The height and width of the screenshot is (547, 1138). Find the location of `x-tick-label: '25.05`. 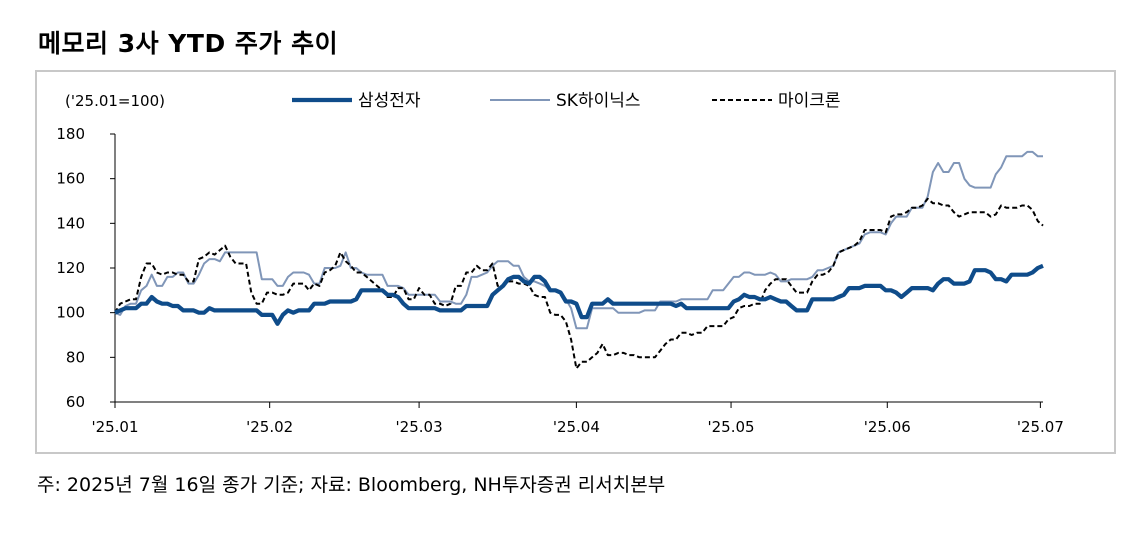

x-tick-label: '25.05 is located at coordinates (731, 427).